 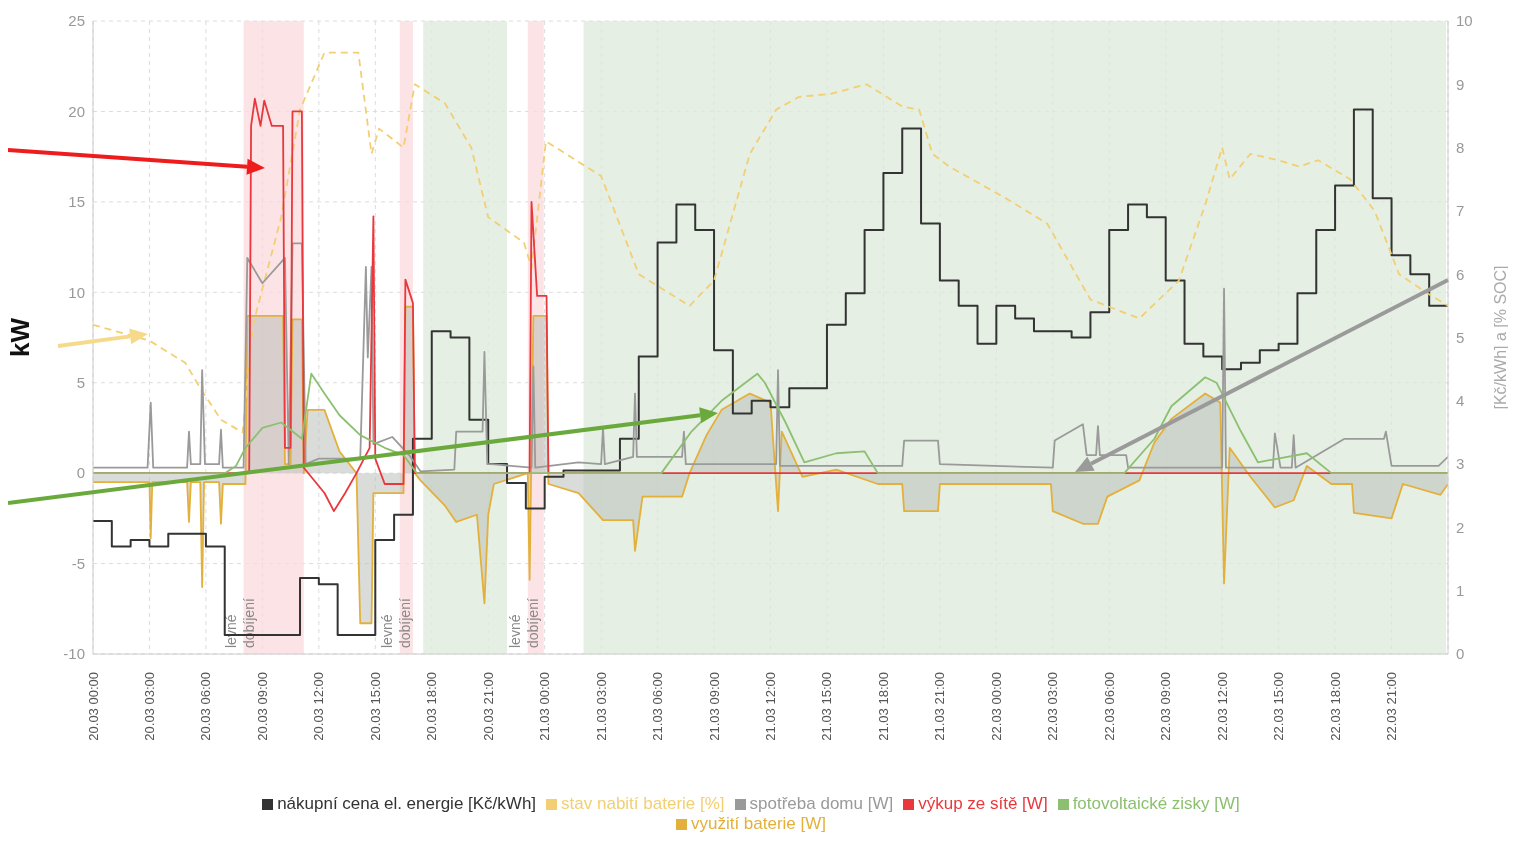 I want to click on y-tick-label: -5, so click(x=78, y=563).